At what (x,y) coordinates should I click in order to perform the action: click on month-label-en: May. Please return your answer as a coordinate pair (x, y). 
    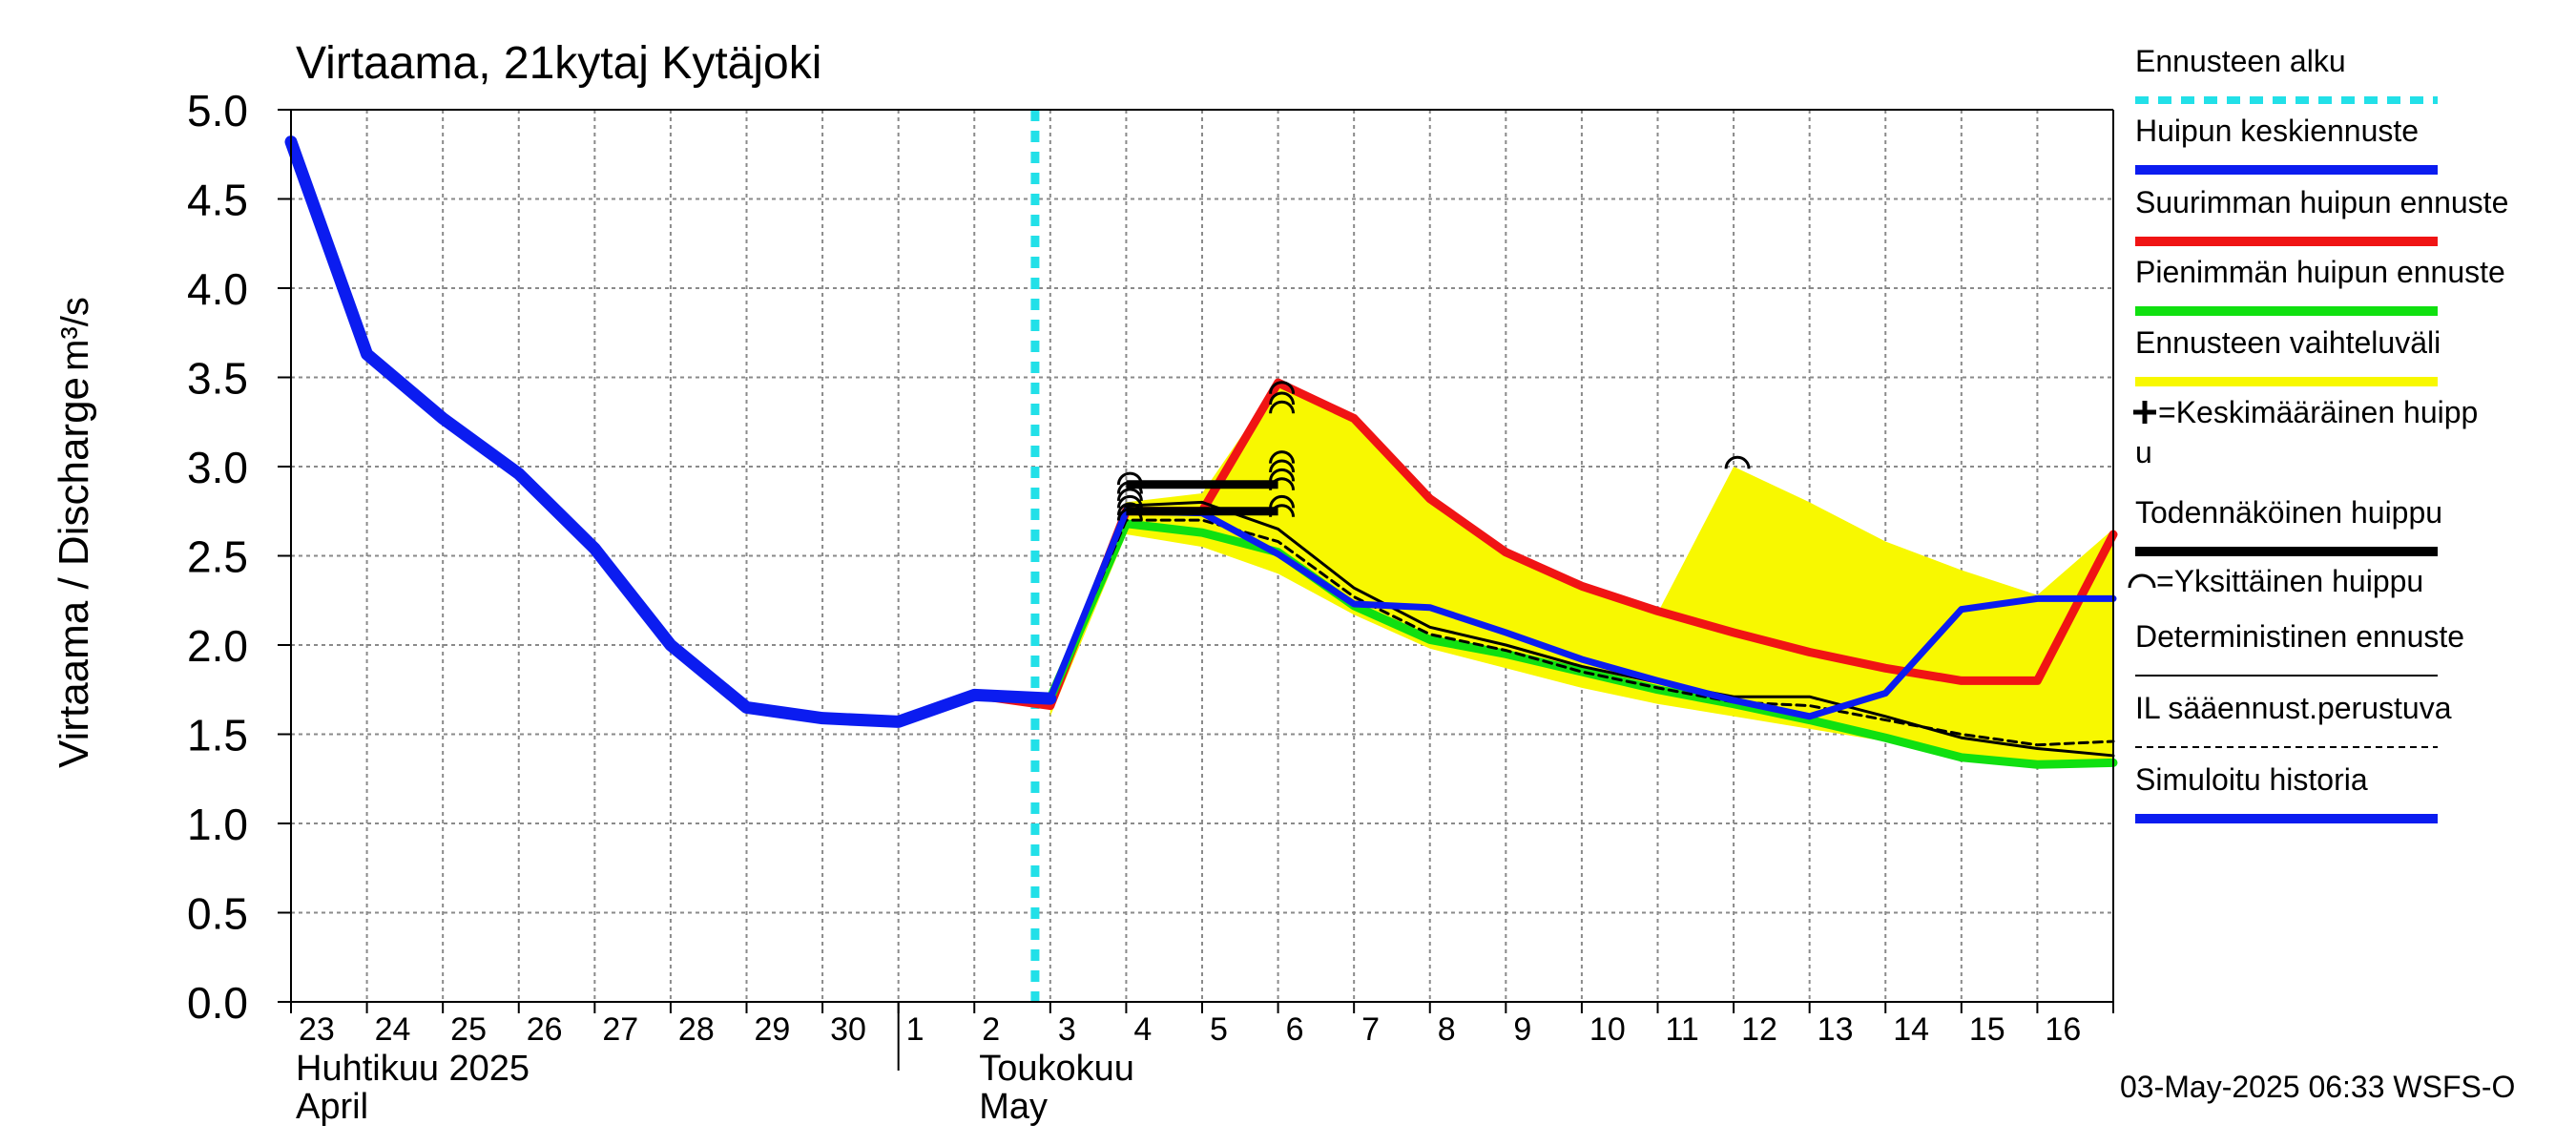
    Looking at the image, I should click on (1013, 1107).